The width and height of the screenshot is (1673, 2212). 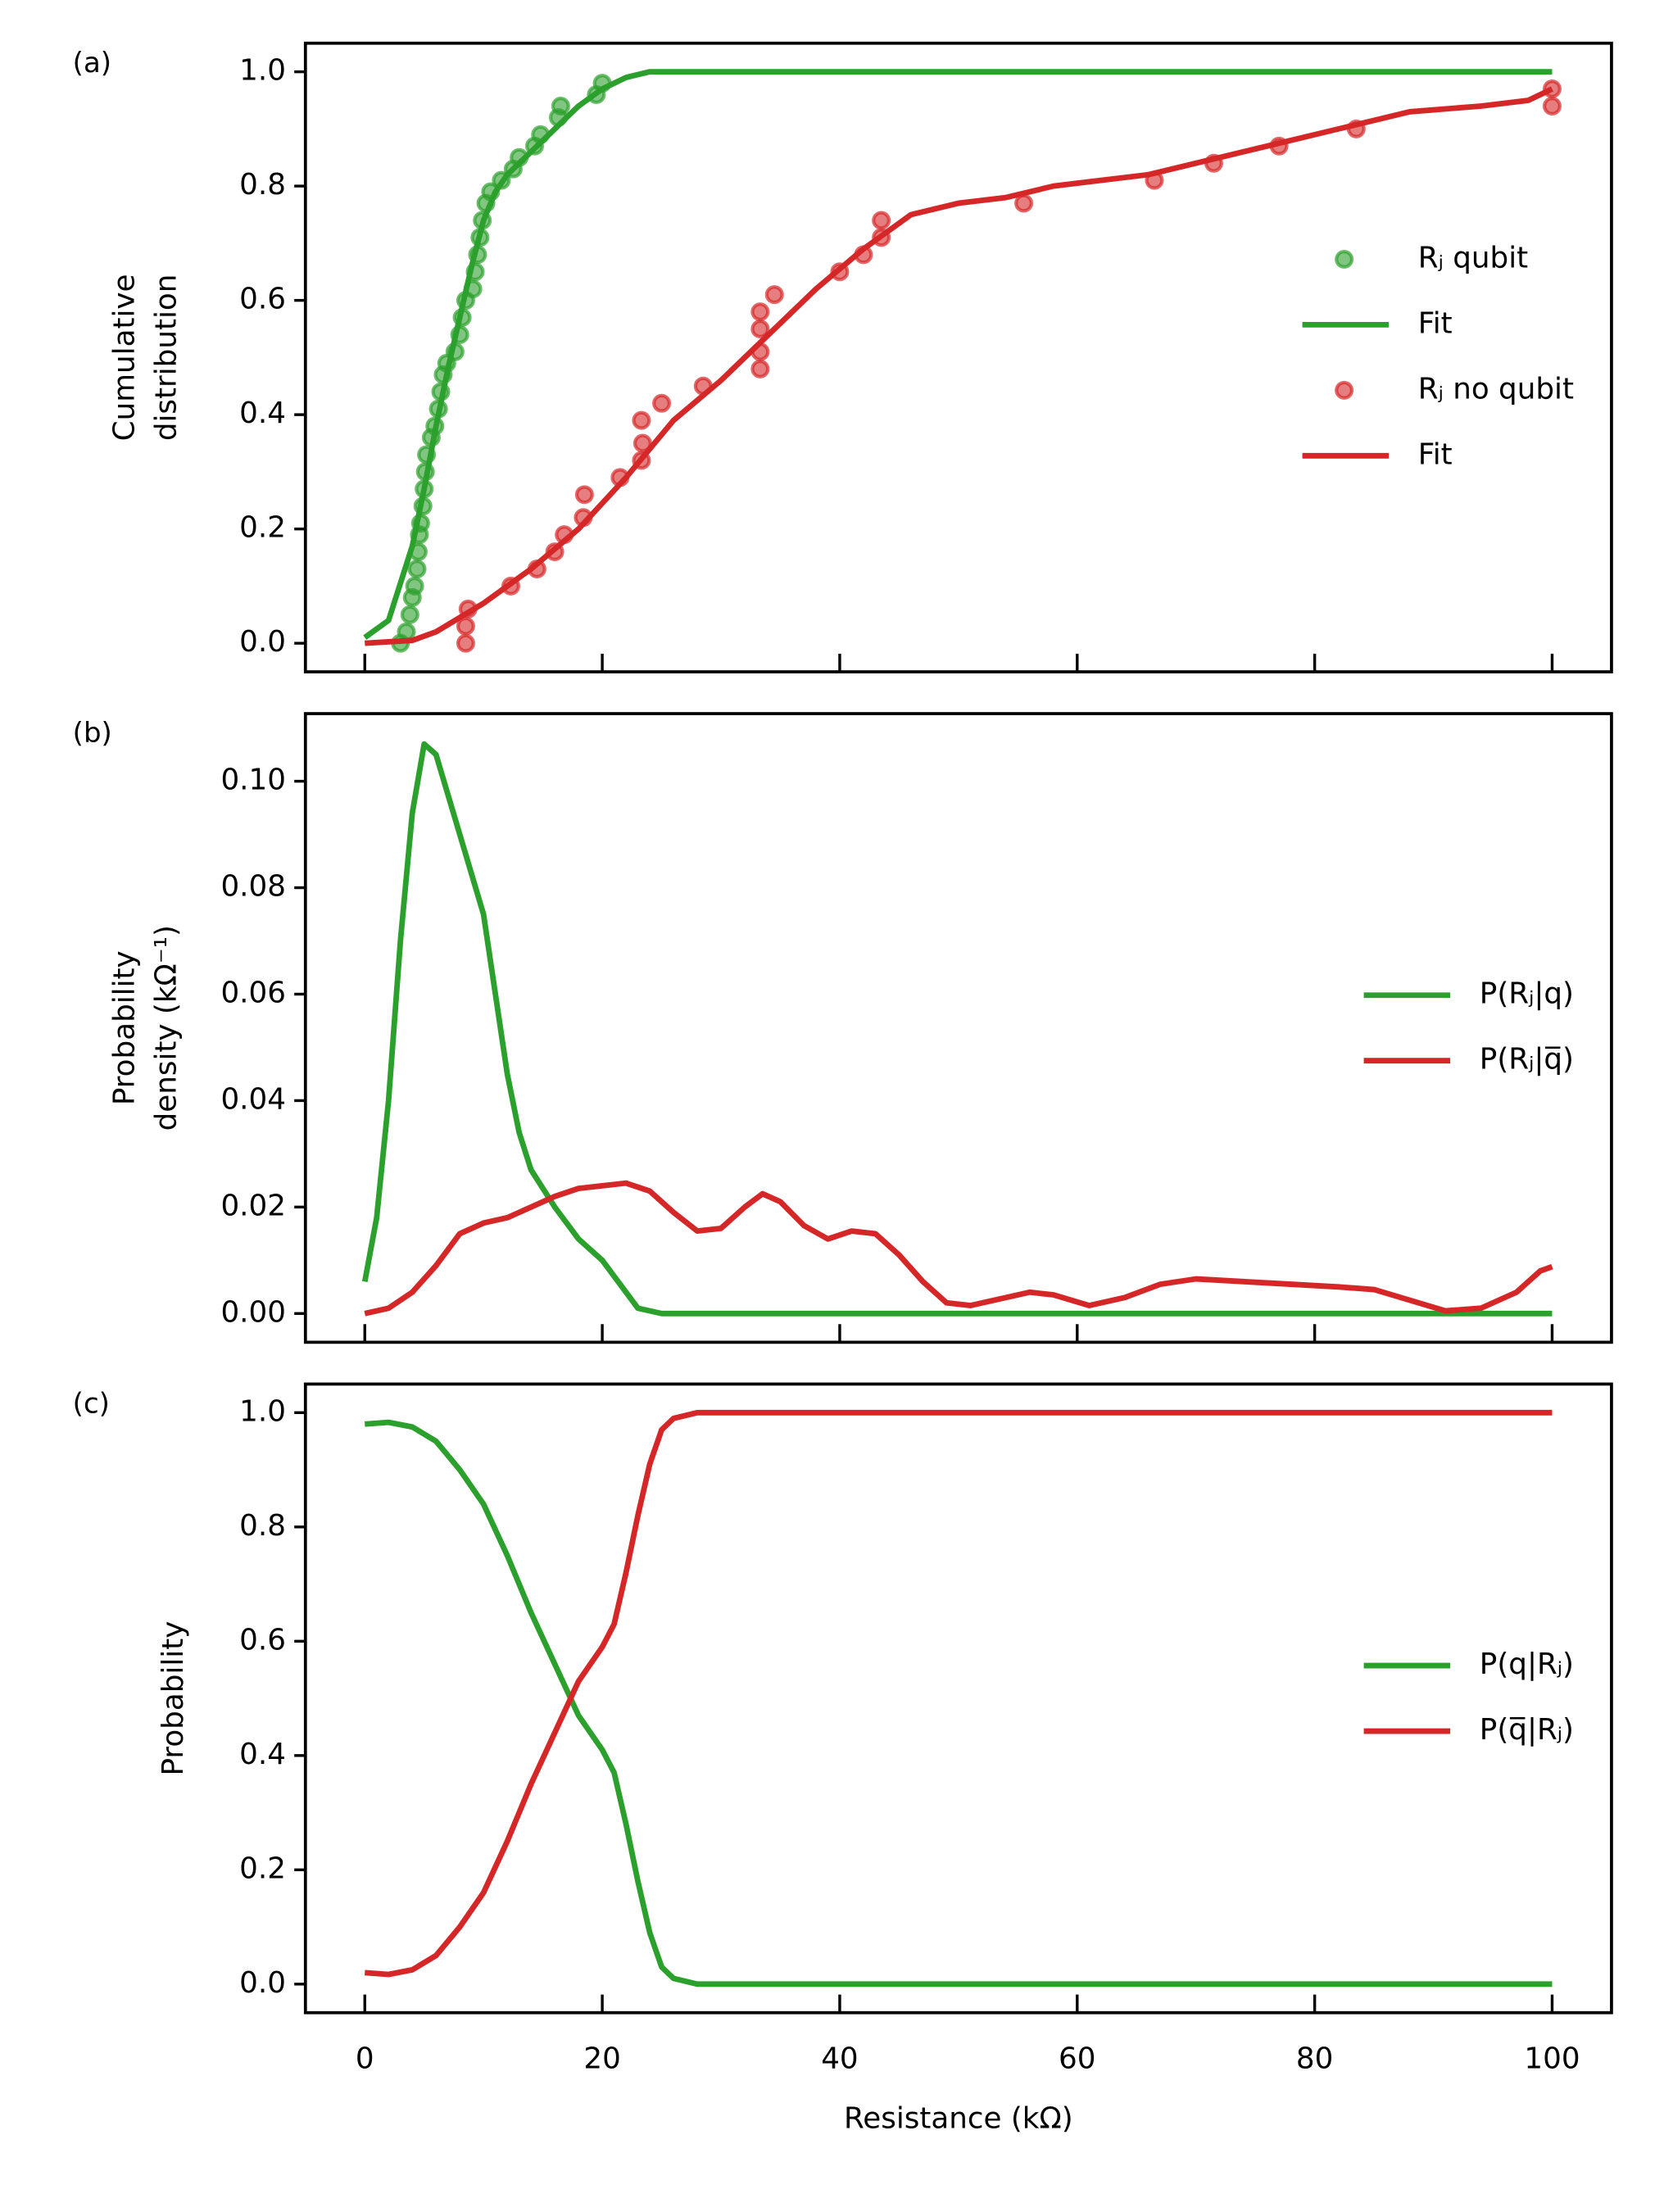 I want to click on y-tick-label: 0.02, so click(x=253, y=1205).